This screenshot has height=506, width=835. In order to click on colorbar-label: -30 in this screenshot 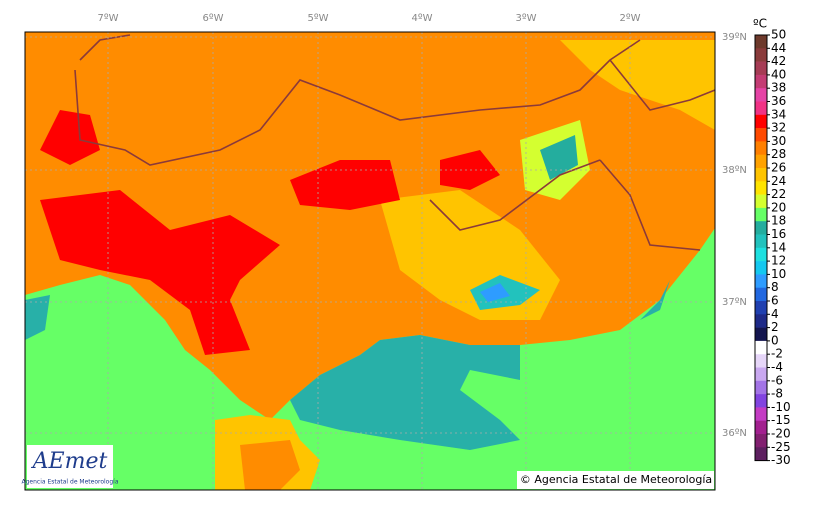, I will do `click(781, 460)`.